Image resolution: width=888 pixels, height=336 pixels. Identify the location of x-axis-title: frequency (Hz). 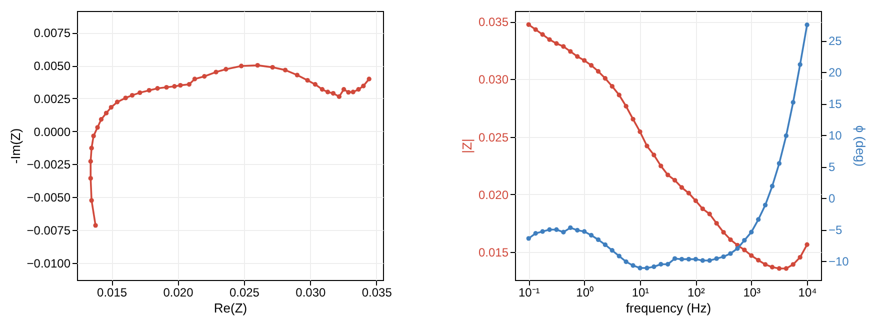
(669, 308).